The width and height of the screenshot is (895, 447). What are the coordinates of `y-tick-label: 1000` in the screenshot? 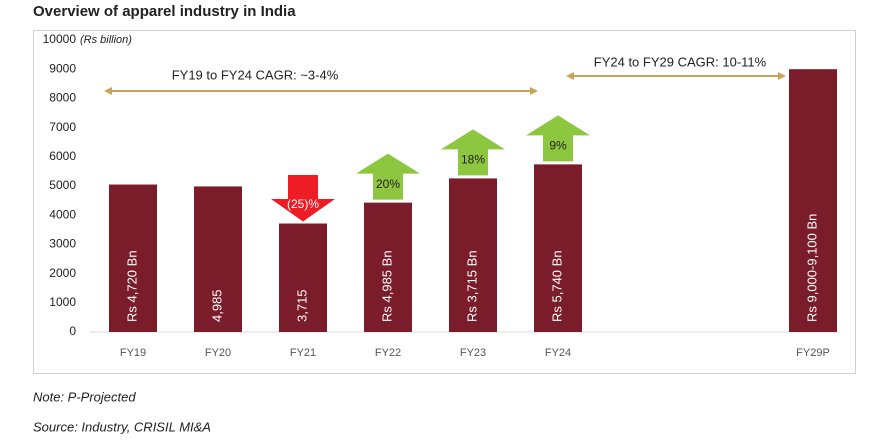 It's located at (62, 302).